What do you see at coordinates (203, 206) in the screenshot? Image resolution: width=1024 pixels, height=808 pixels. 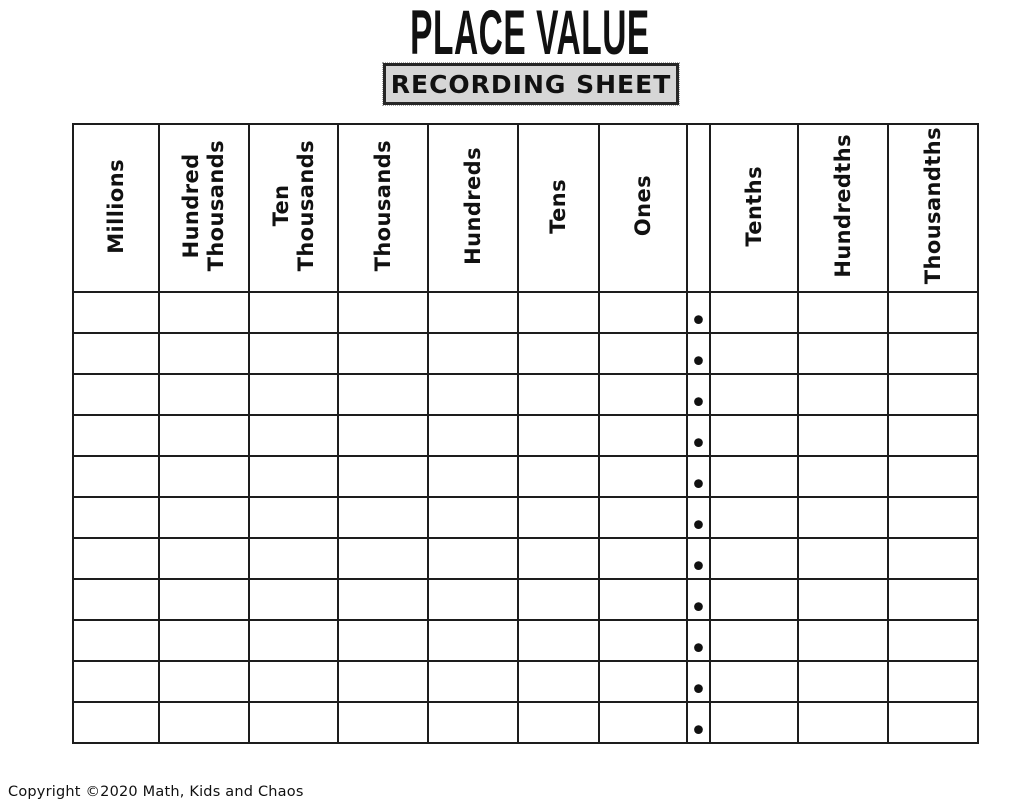 I see `column-header-label-hundred-thousands: Hundred Thousands` at bounding box center [203, 206].